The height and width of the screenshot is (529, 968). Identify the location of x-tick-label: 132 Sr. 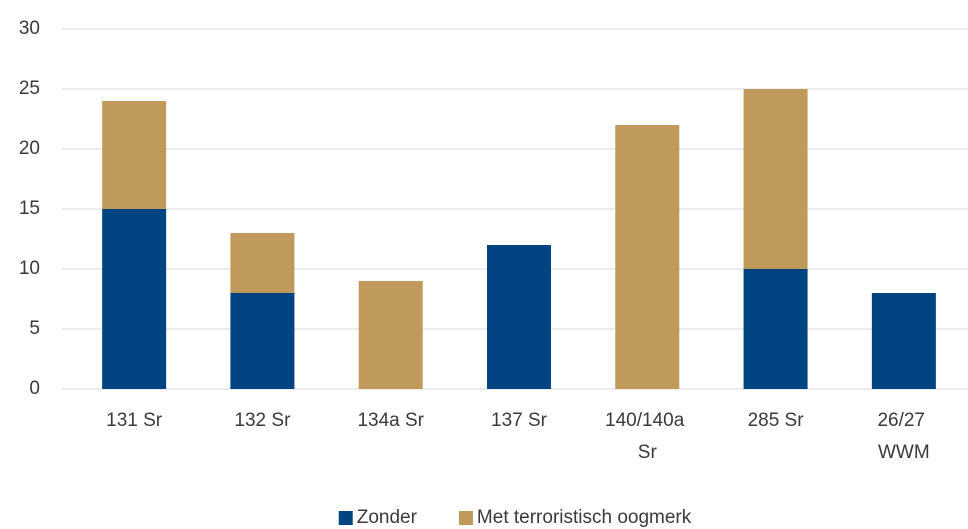
(262, 420).